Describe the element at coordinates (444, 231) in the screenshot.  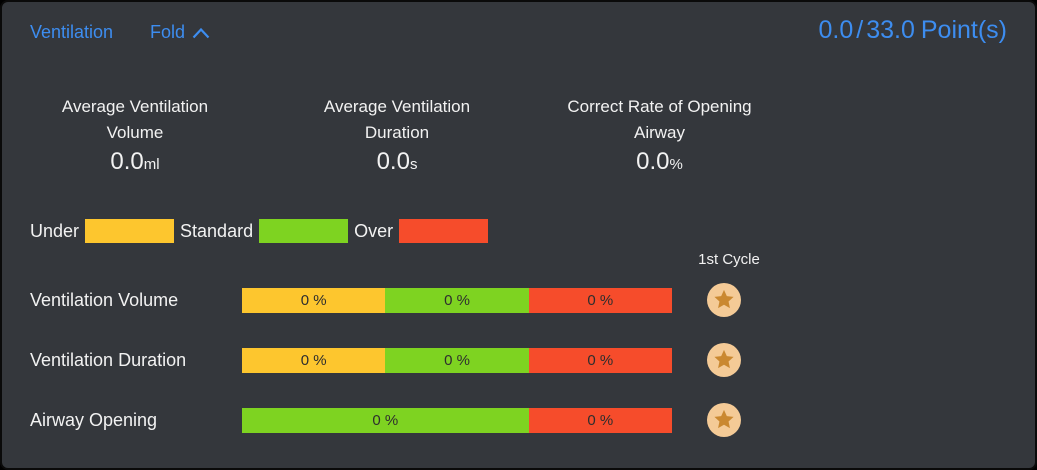
I see `legend-over-swatch` at that location.